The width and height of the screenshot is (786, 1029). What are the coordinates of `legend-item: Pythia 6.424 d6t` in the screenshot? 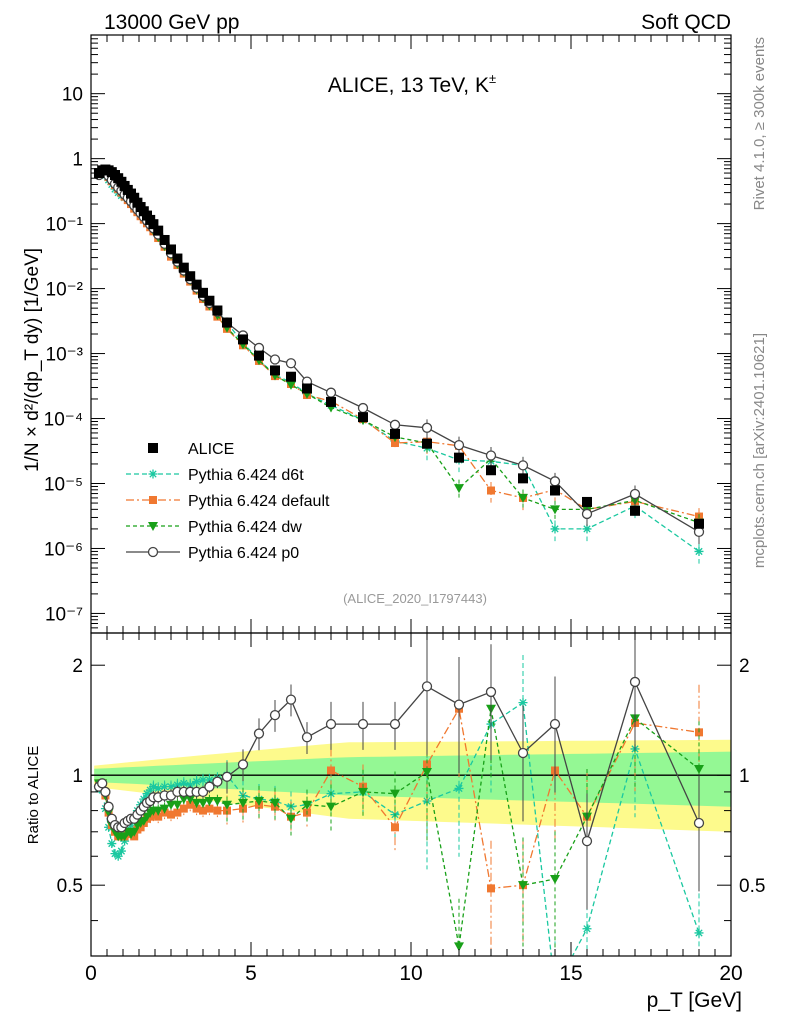 It's located at (215, 475).